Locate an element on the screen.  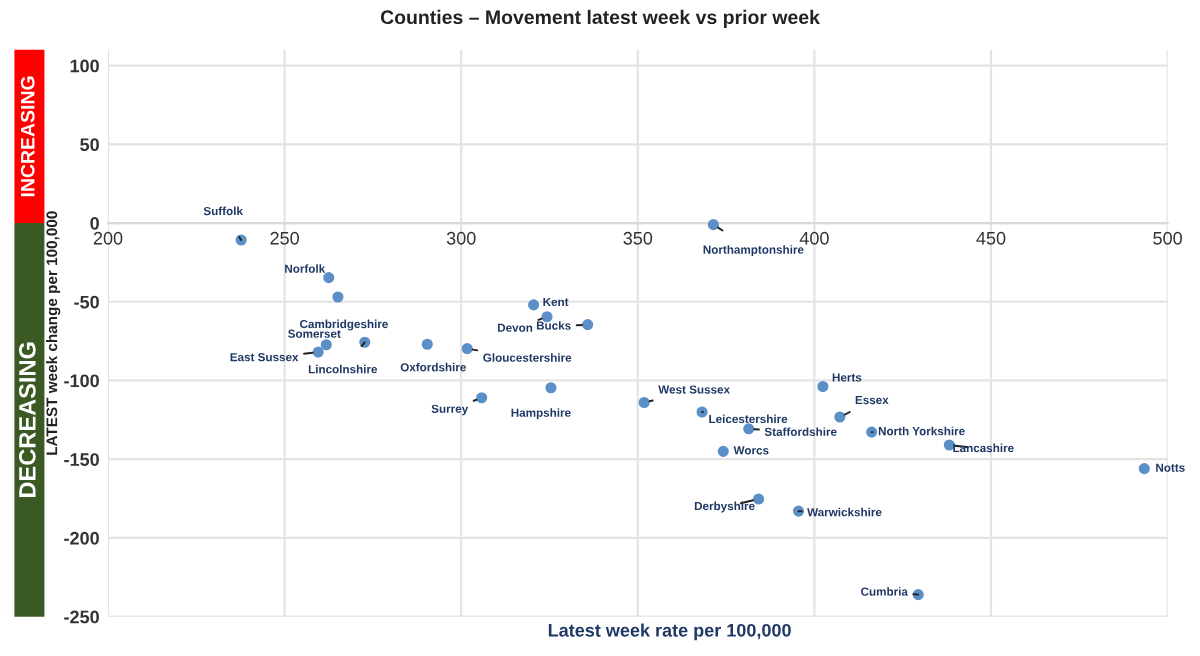
chart-title: Counties – Movement latest week vs prior week is located at coordinates (600, 18).